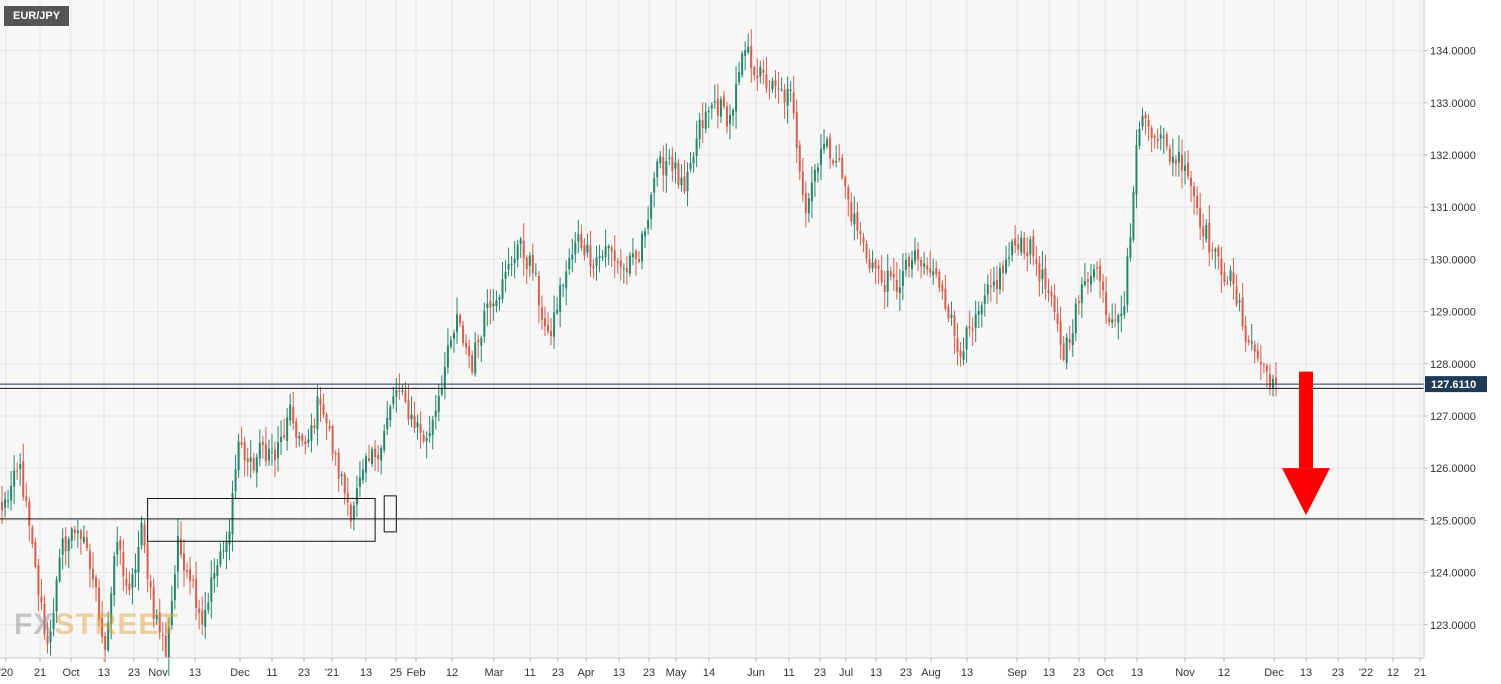  I want to click on y-tick-label: 133.0000, so click(1453, 104).